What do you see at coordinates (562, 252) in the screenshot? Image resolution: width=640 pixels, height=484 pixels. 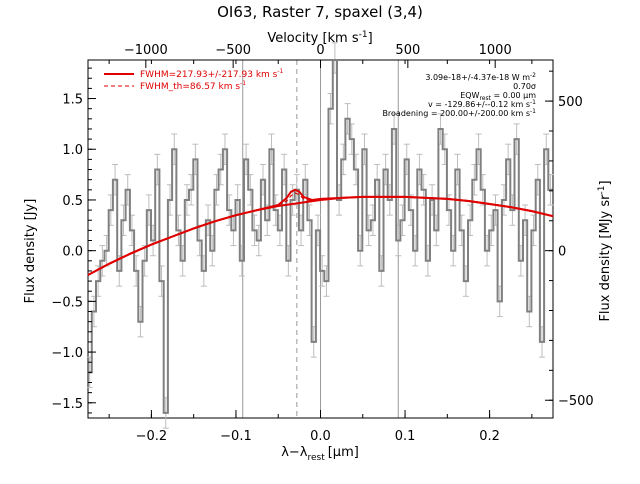 I see `right-tick-label-1: 0` at bounding box center [562, 252].